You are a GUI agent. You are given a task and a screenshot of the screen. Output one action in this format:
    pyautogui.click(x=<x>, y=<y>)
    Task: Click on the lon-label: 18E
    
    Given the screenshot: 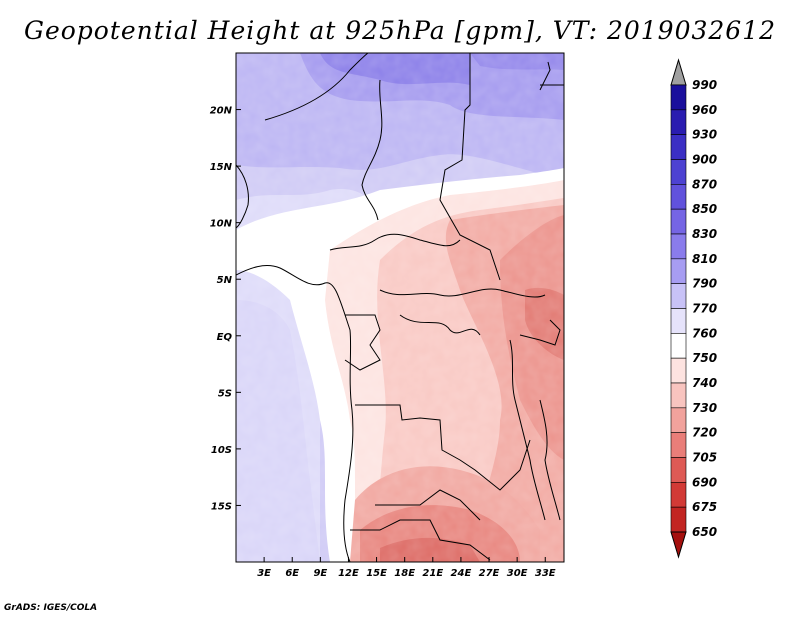 What is the action you would take?
    pyautogui.click(x=404, y=573)
    